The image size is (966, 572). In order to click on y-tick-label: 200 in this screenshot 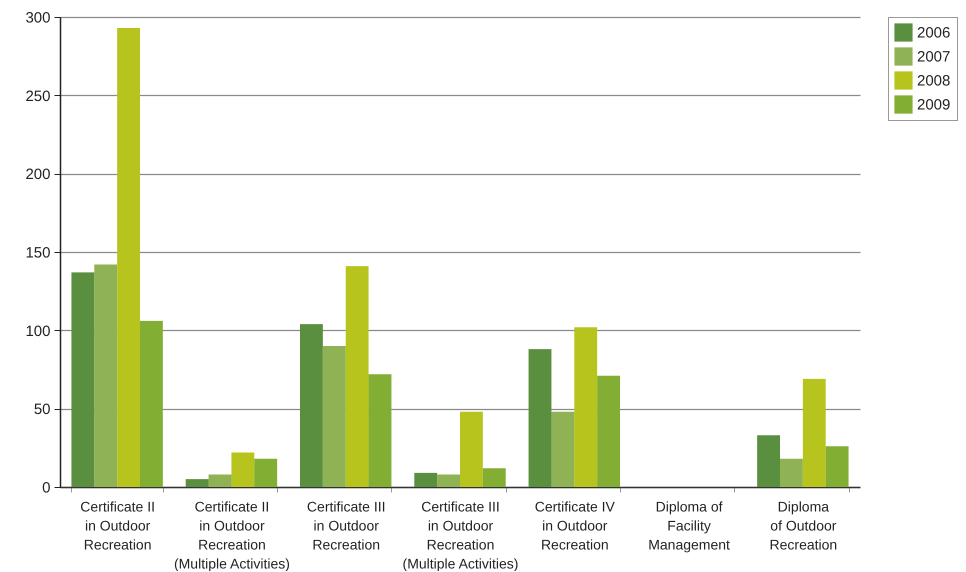, I will do `click(37, 175)`.